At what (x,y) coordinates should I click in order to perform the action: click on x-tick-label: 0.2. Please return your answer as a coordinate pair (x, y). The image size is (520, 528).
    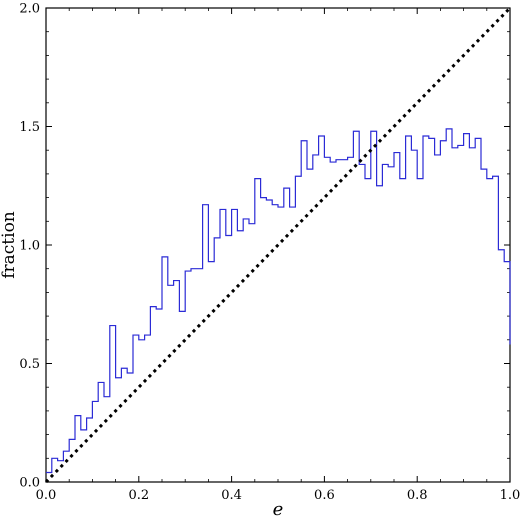
    Looking at the image, I should click on (138, 495).